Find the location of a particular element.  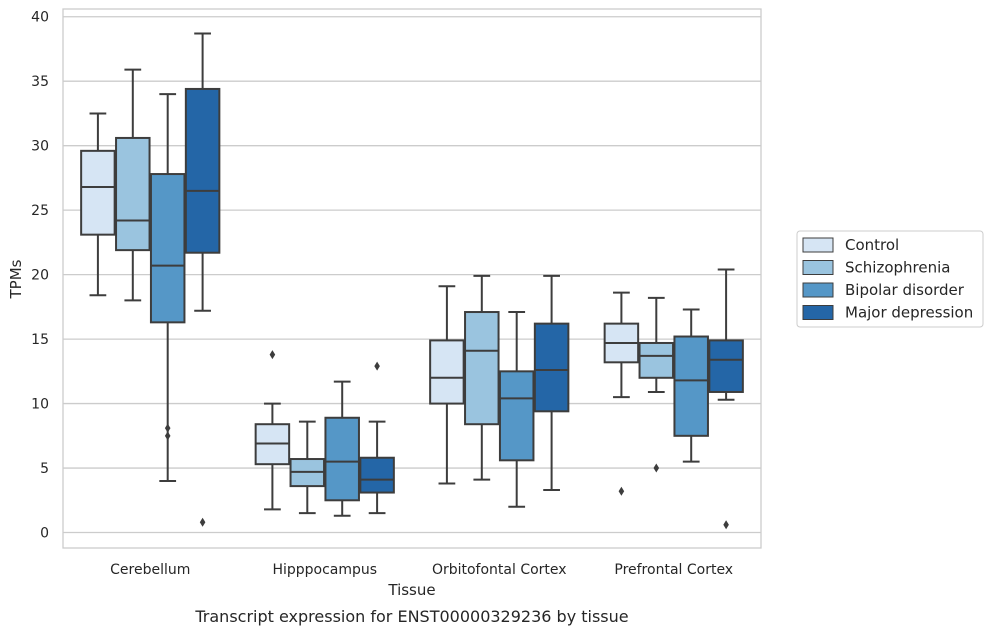

x-tick-label: Prefrontal Cortex is located at coordinates (673, 570).